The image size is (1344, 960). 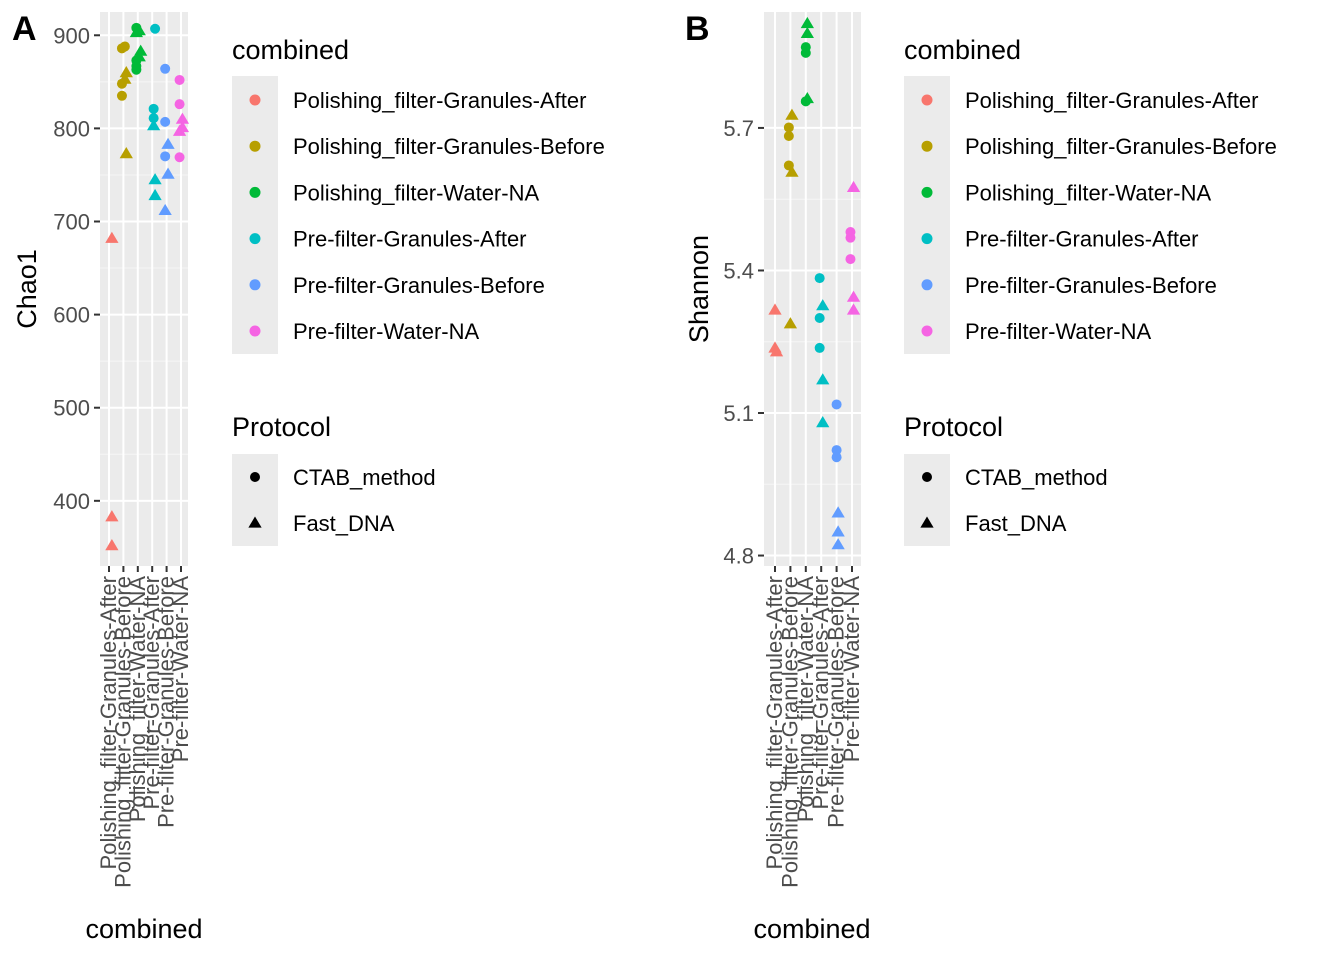 What do you see at coordinates (699, 289) in the screenshot?
I see `y-axis-title: Shannon` at bounding box center [699, 289].